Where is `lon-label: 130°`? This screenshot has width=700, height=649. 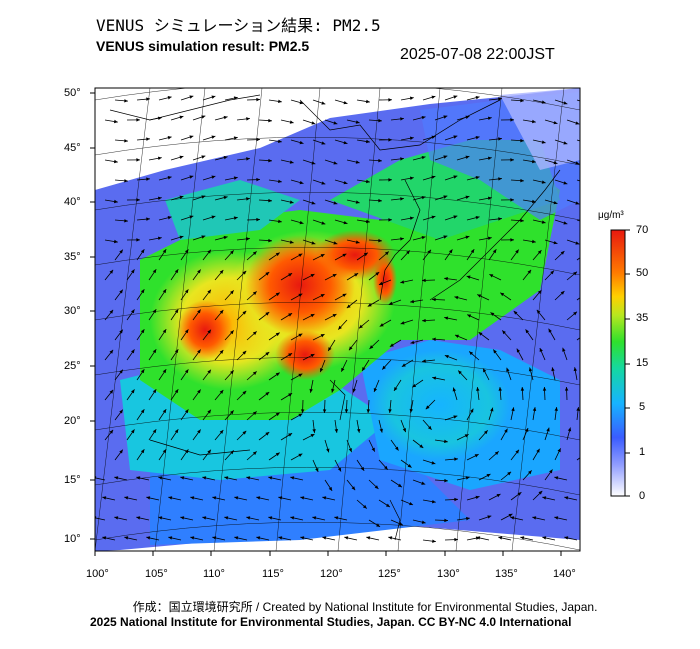
lon-label: 130° is located at coordinates (448, 574).